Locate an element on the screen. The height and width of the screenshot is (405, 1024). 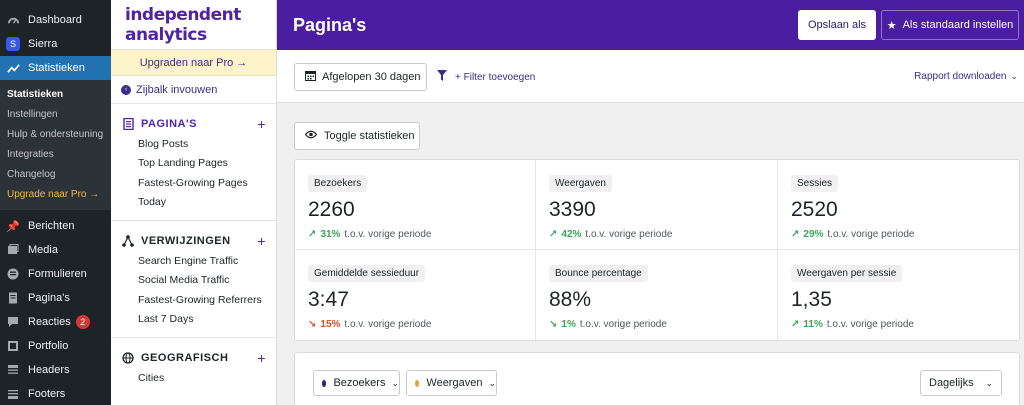
add-filter-button: + Filter toevoegen is located at coordinates (486, 77).